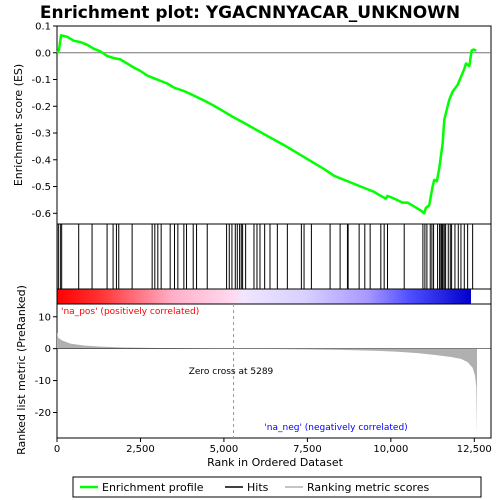  I want to click on x-tick-label: 10,000, so click(390, 449).